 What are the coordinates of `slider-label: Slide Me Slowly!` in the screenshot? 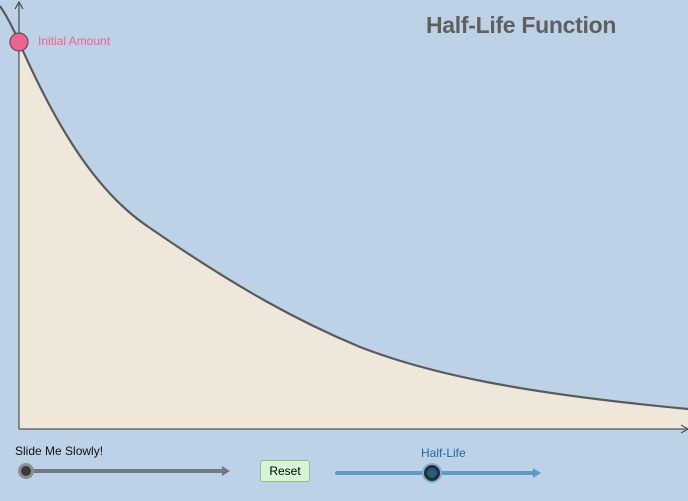 It's located at (59, 451).